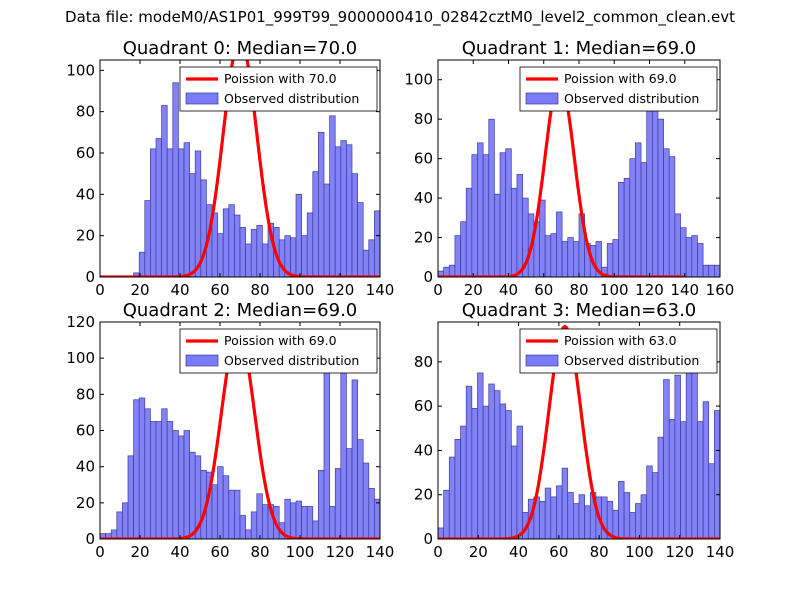  What do you see at coordinates (720, 290) in the screenshot?
I see `x-tick-label: 160` at bounding box center [720, 290].